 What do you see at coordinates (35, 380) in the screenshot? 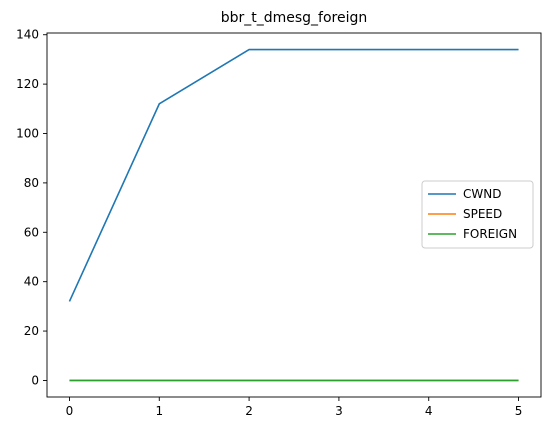
I see `y-tick-label: 0` at bounding box center [35, 380].